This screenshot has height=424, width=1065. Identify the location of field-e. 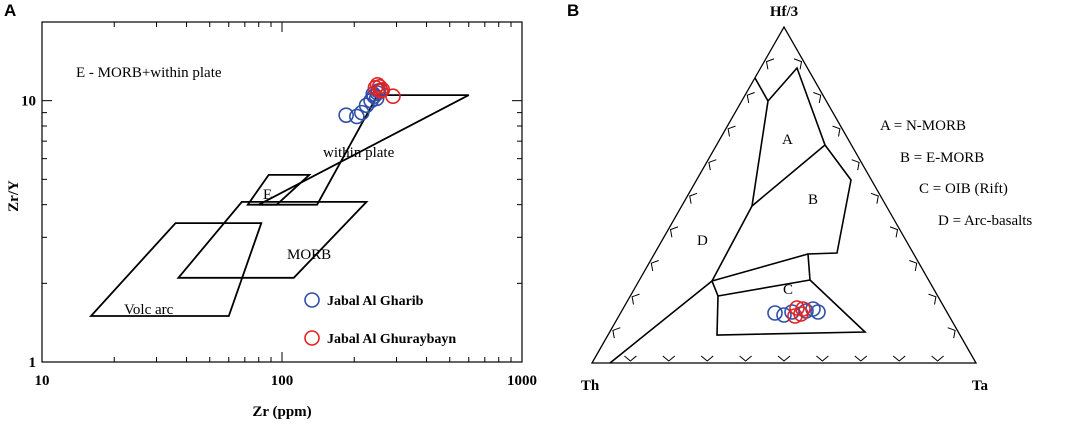
(279, 189).